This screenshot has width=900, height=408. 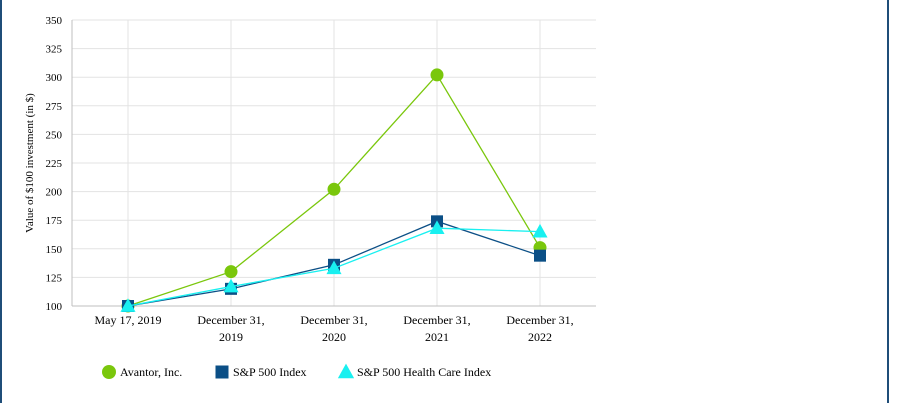 I want to click on y-tick-label: 200, so click(x=54, y=193).